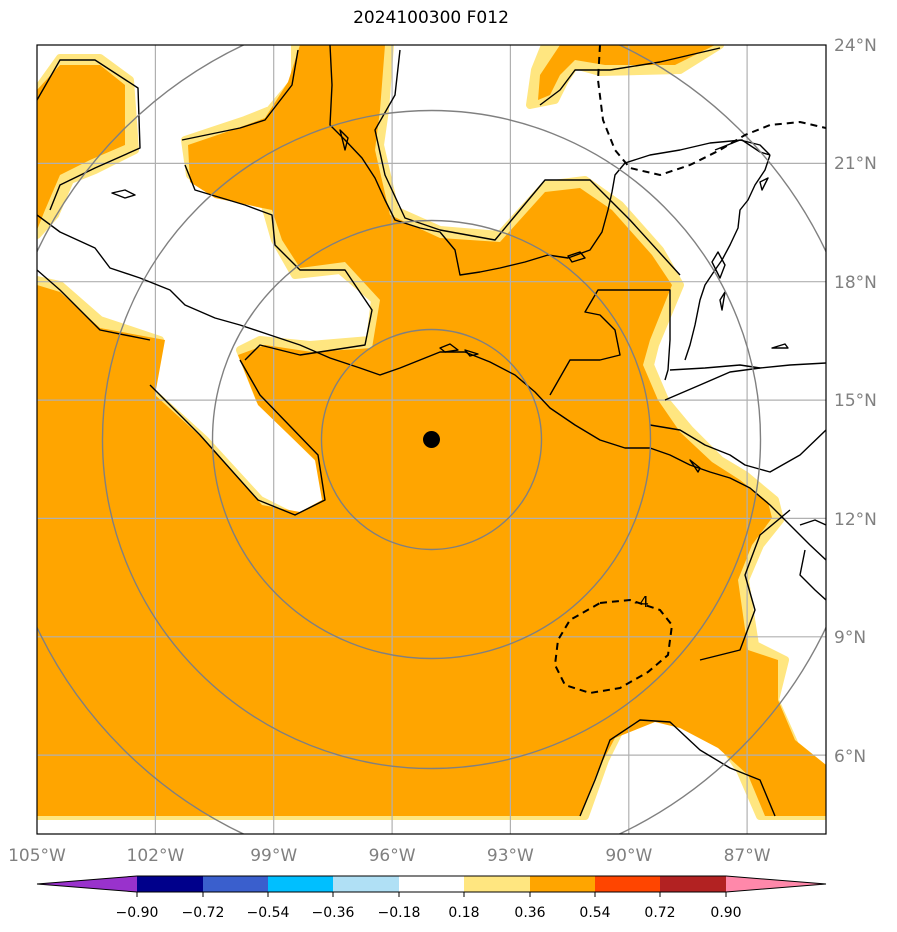 The width and height of the screenshot is (897, 932). I want to click on lon-label-105w: 105°W, so click(37, 856).